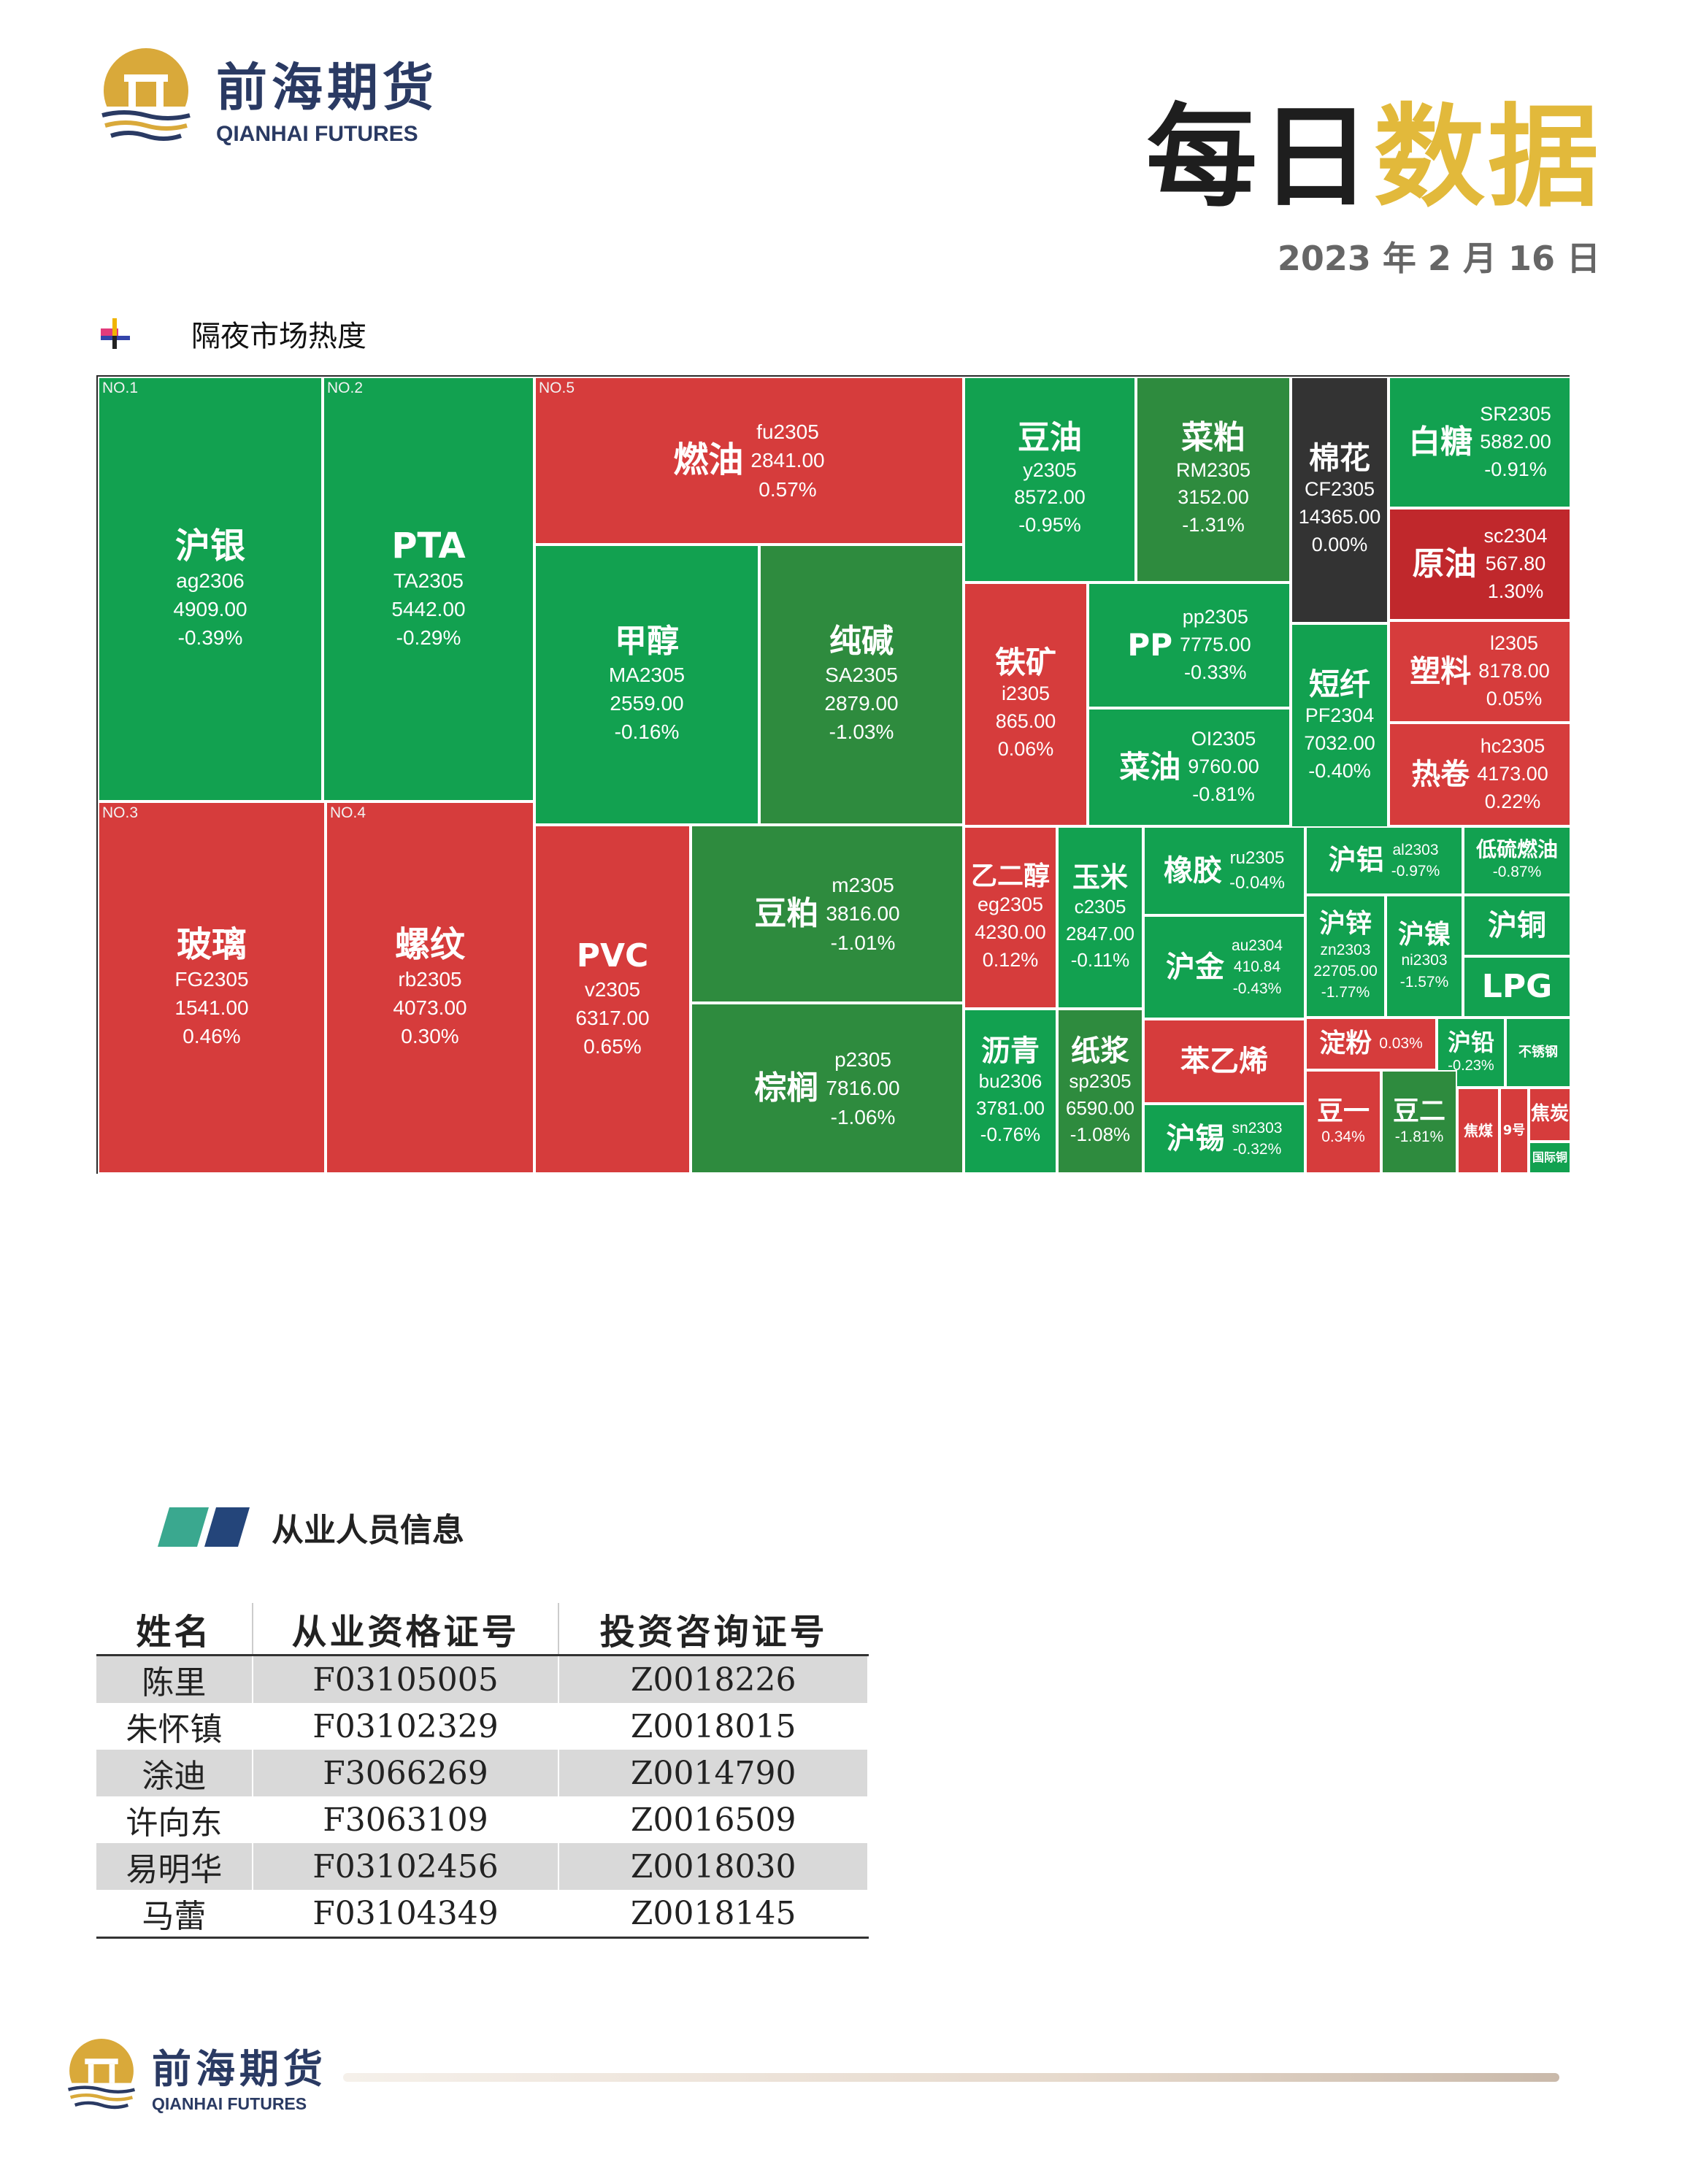 This screenshot has height=2184, width=1682. What do you see at coordinates (174, 1915) in the screenshot?
I see `staff-name: 马蕾` at bounding box center [174, 1915].